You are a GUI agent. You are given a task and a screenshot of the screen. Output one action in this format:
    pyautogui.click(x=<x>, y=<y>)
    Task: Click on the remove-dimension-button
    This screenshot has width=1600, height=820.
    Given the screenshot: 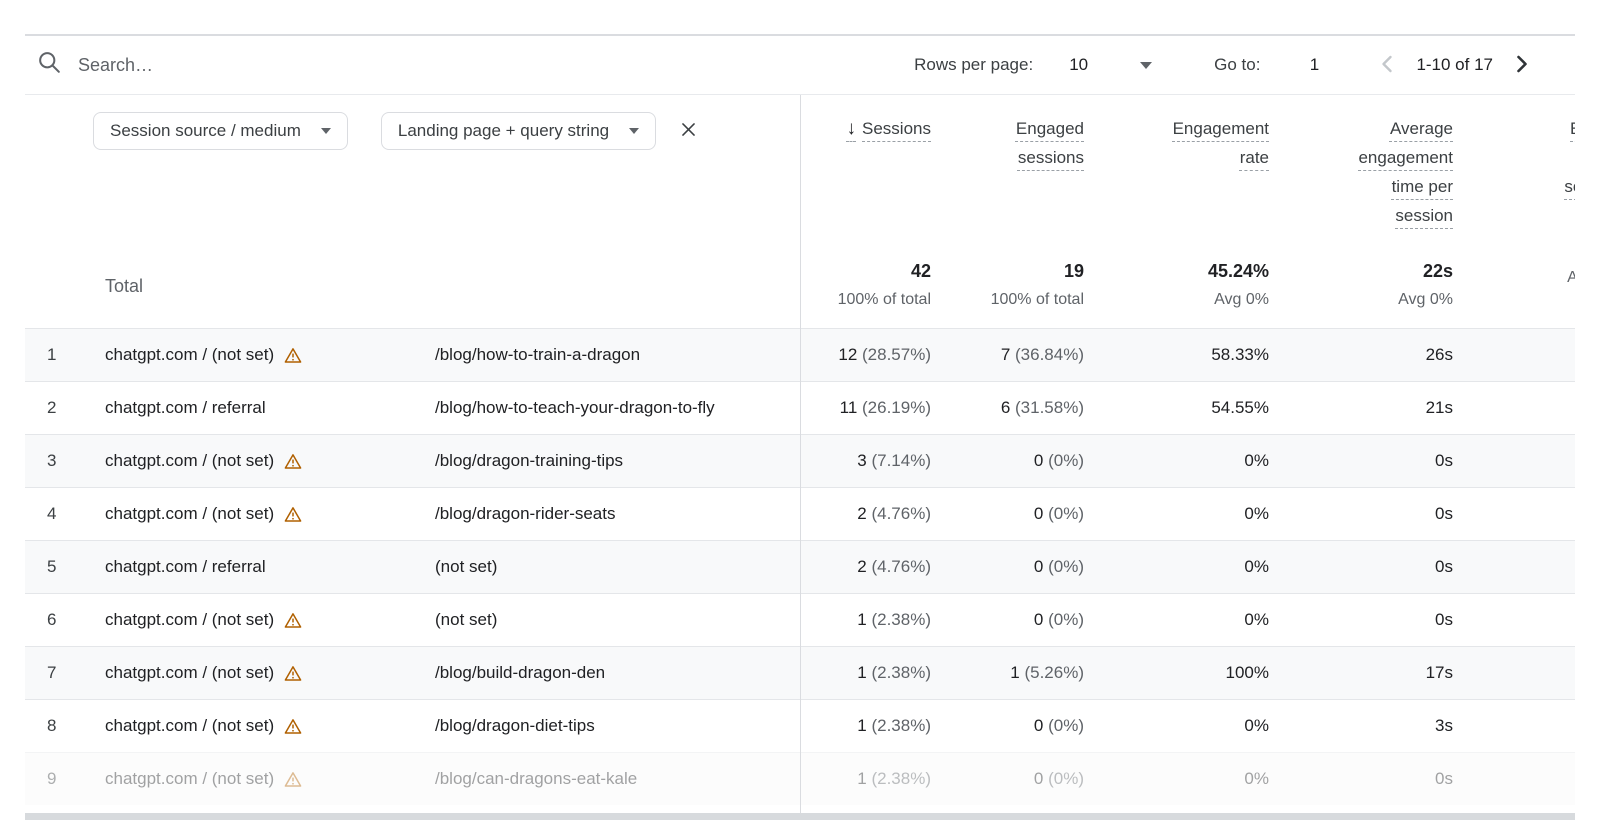 What is the action you would take?
    pyautogui.click(x=688, y=131)
    